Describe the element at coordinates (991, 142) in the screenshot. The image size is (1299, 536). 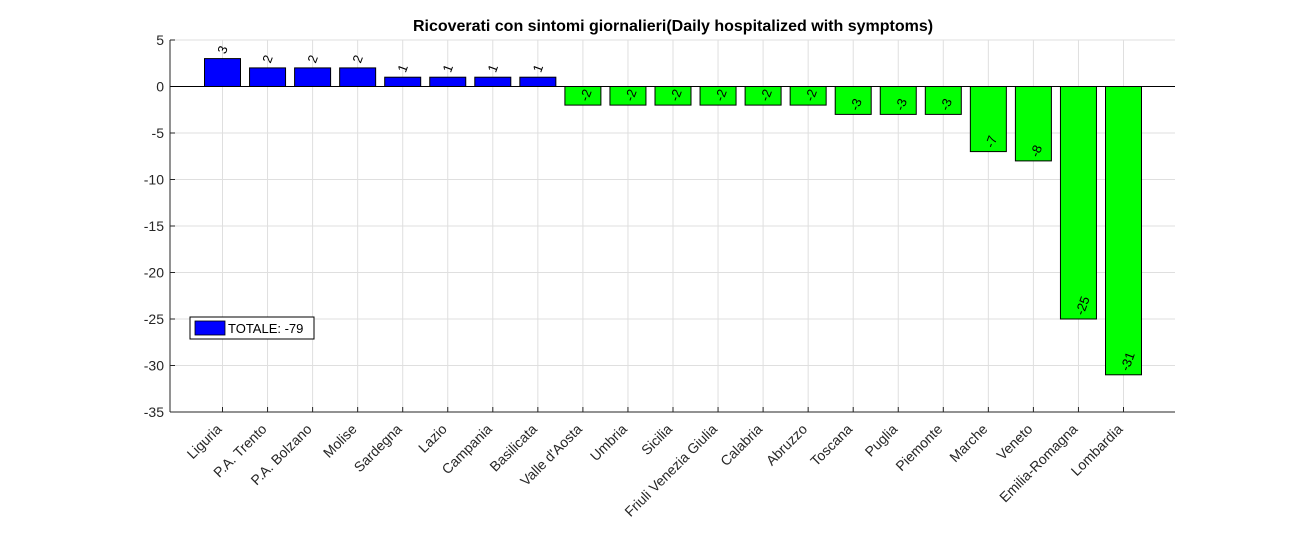
I see `data-label: -7` at that location.